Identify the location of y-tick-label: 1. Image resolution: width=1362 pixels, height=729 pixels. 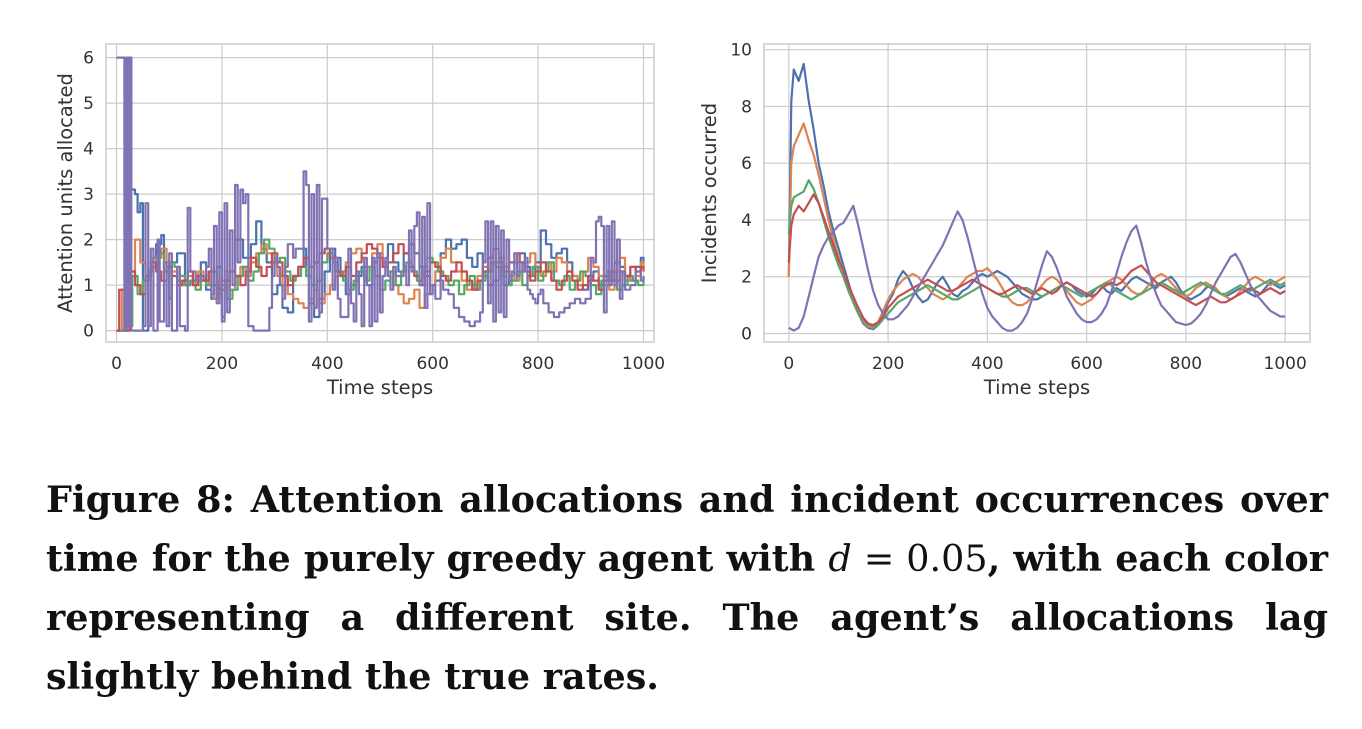
(88, 286).